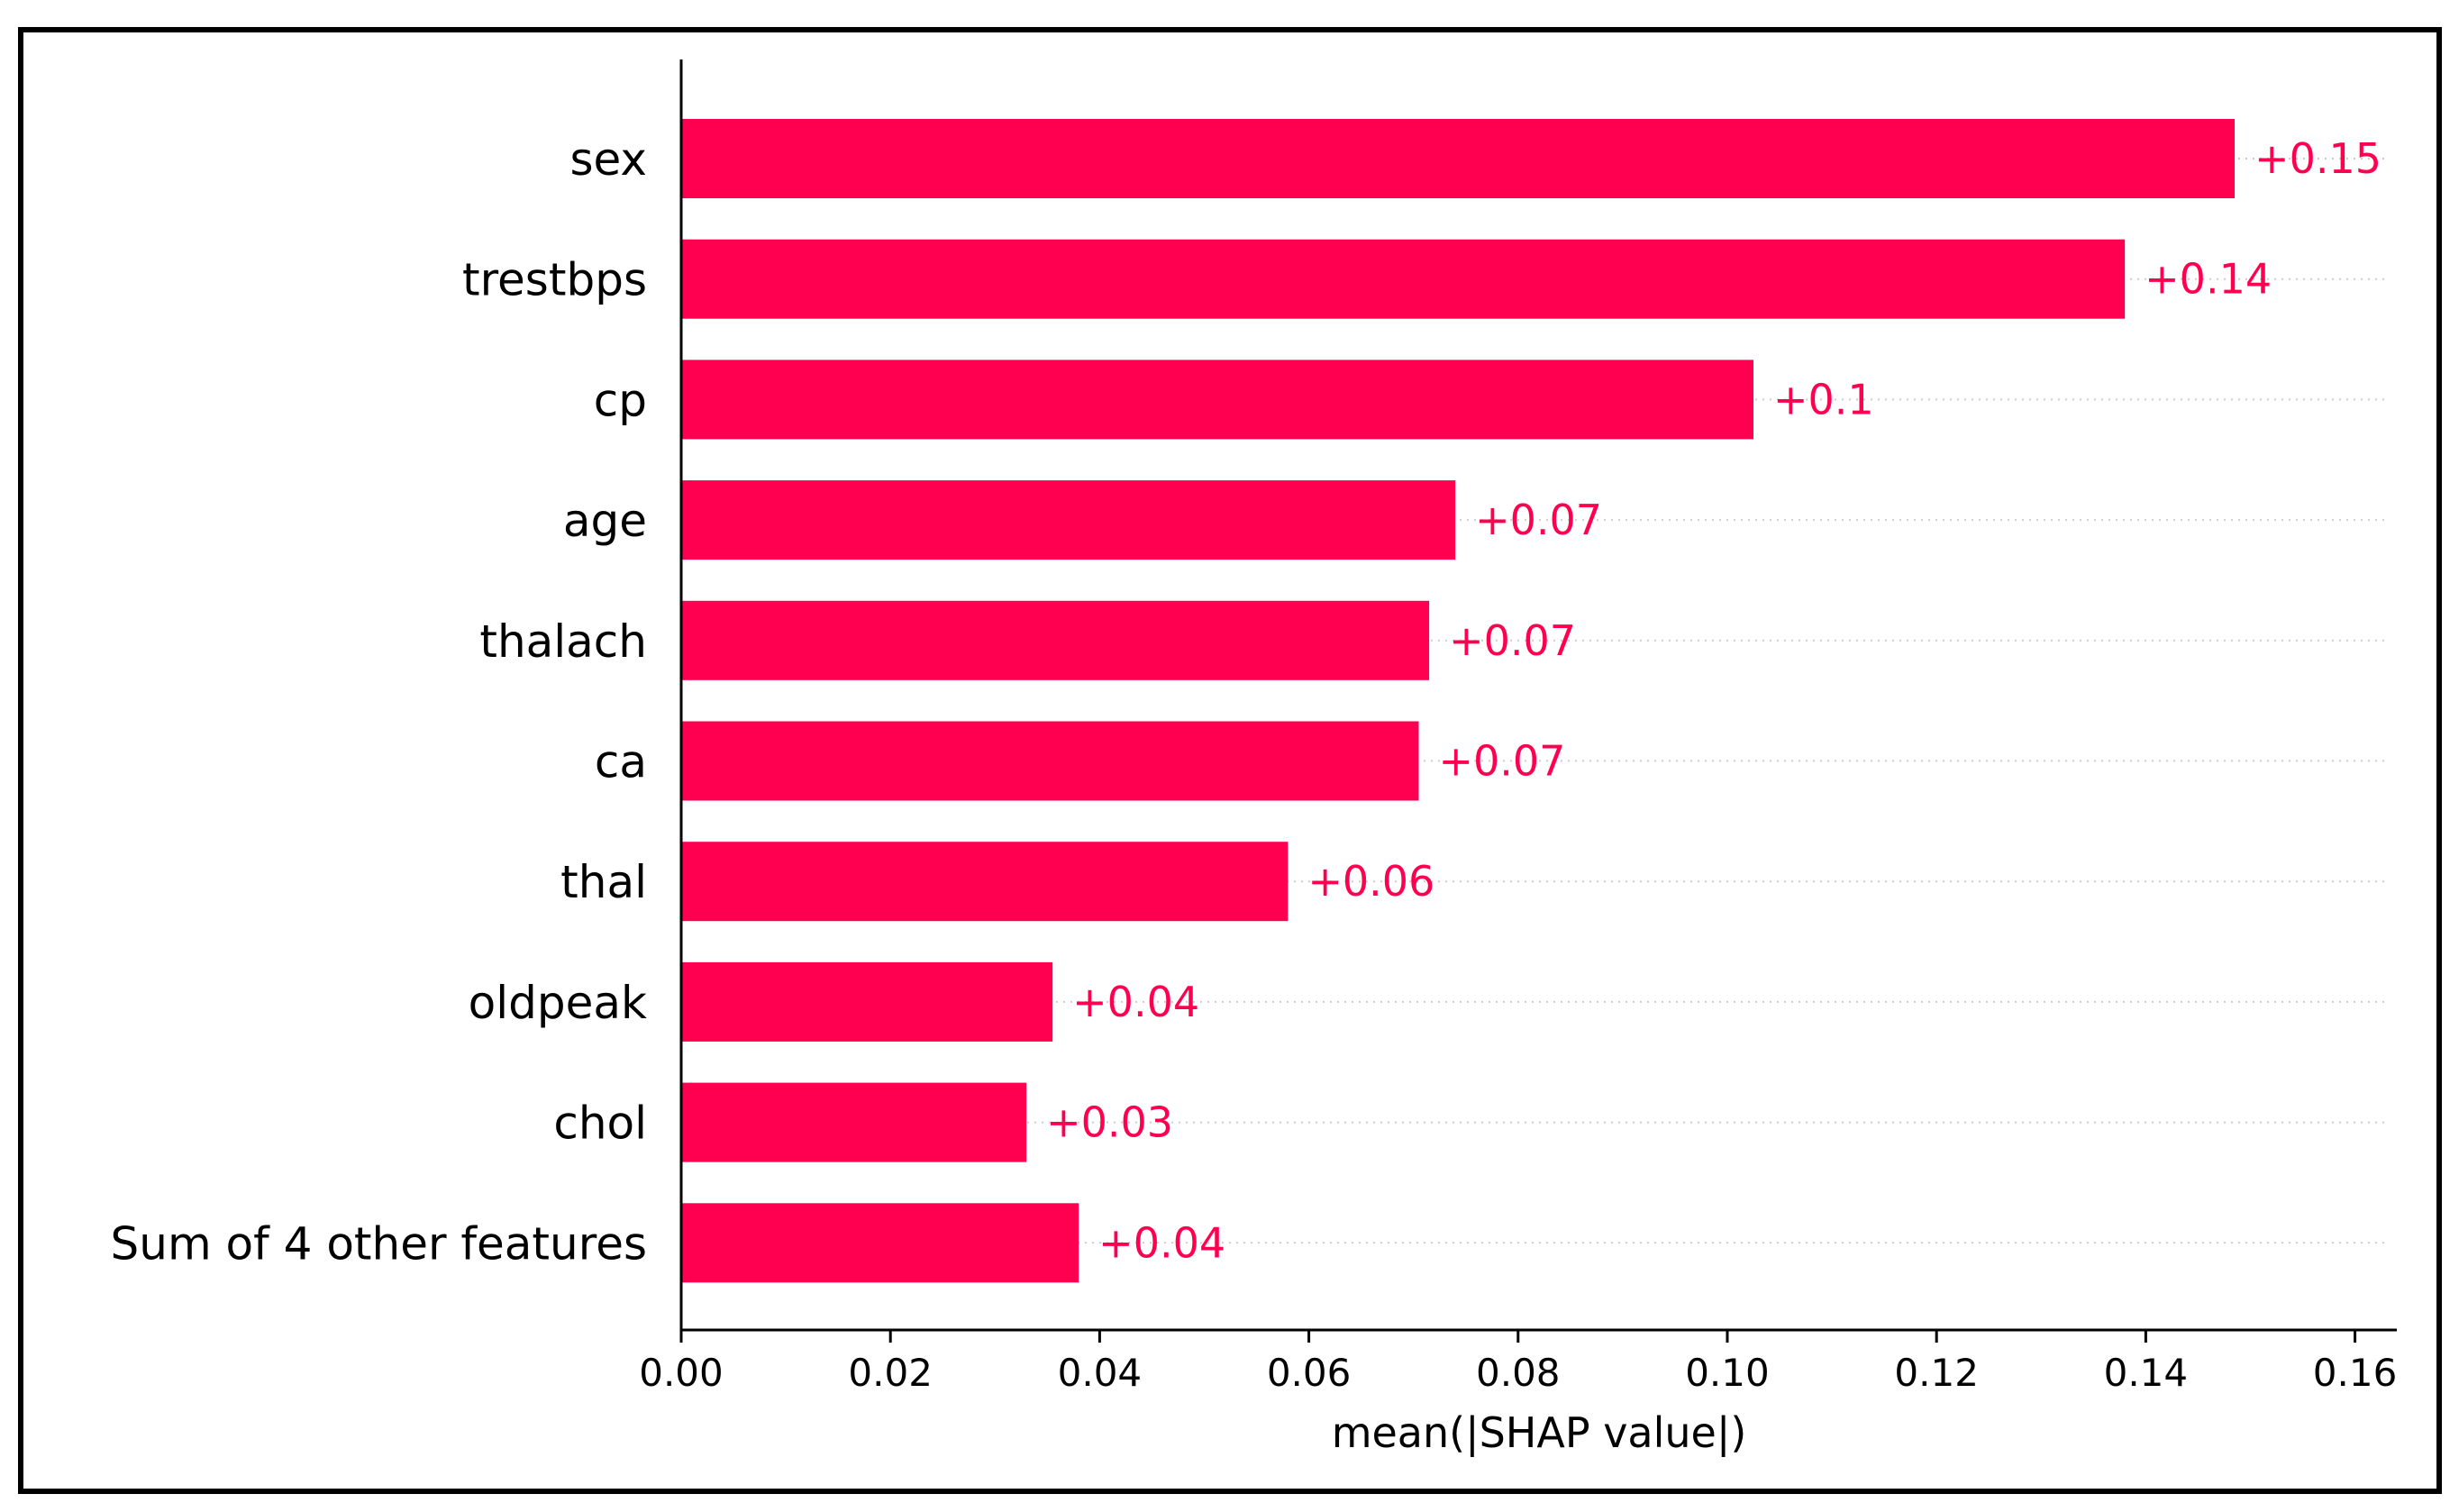 The image size is (2459, 1512). Describe the element at coordinates (620, 400) in the screenshot. I see `feature-label: cp` at that location.